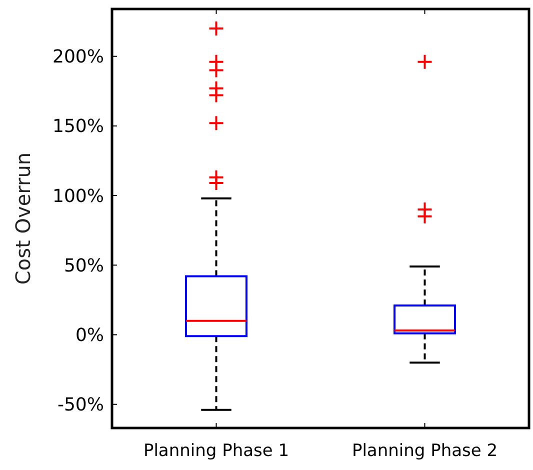 This screenshot has width=533, height=470. Describe the element at coordinates (78, 57) in the screenshot. I see `y-tick-label: 200%` at that location.